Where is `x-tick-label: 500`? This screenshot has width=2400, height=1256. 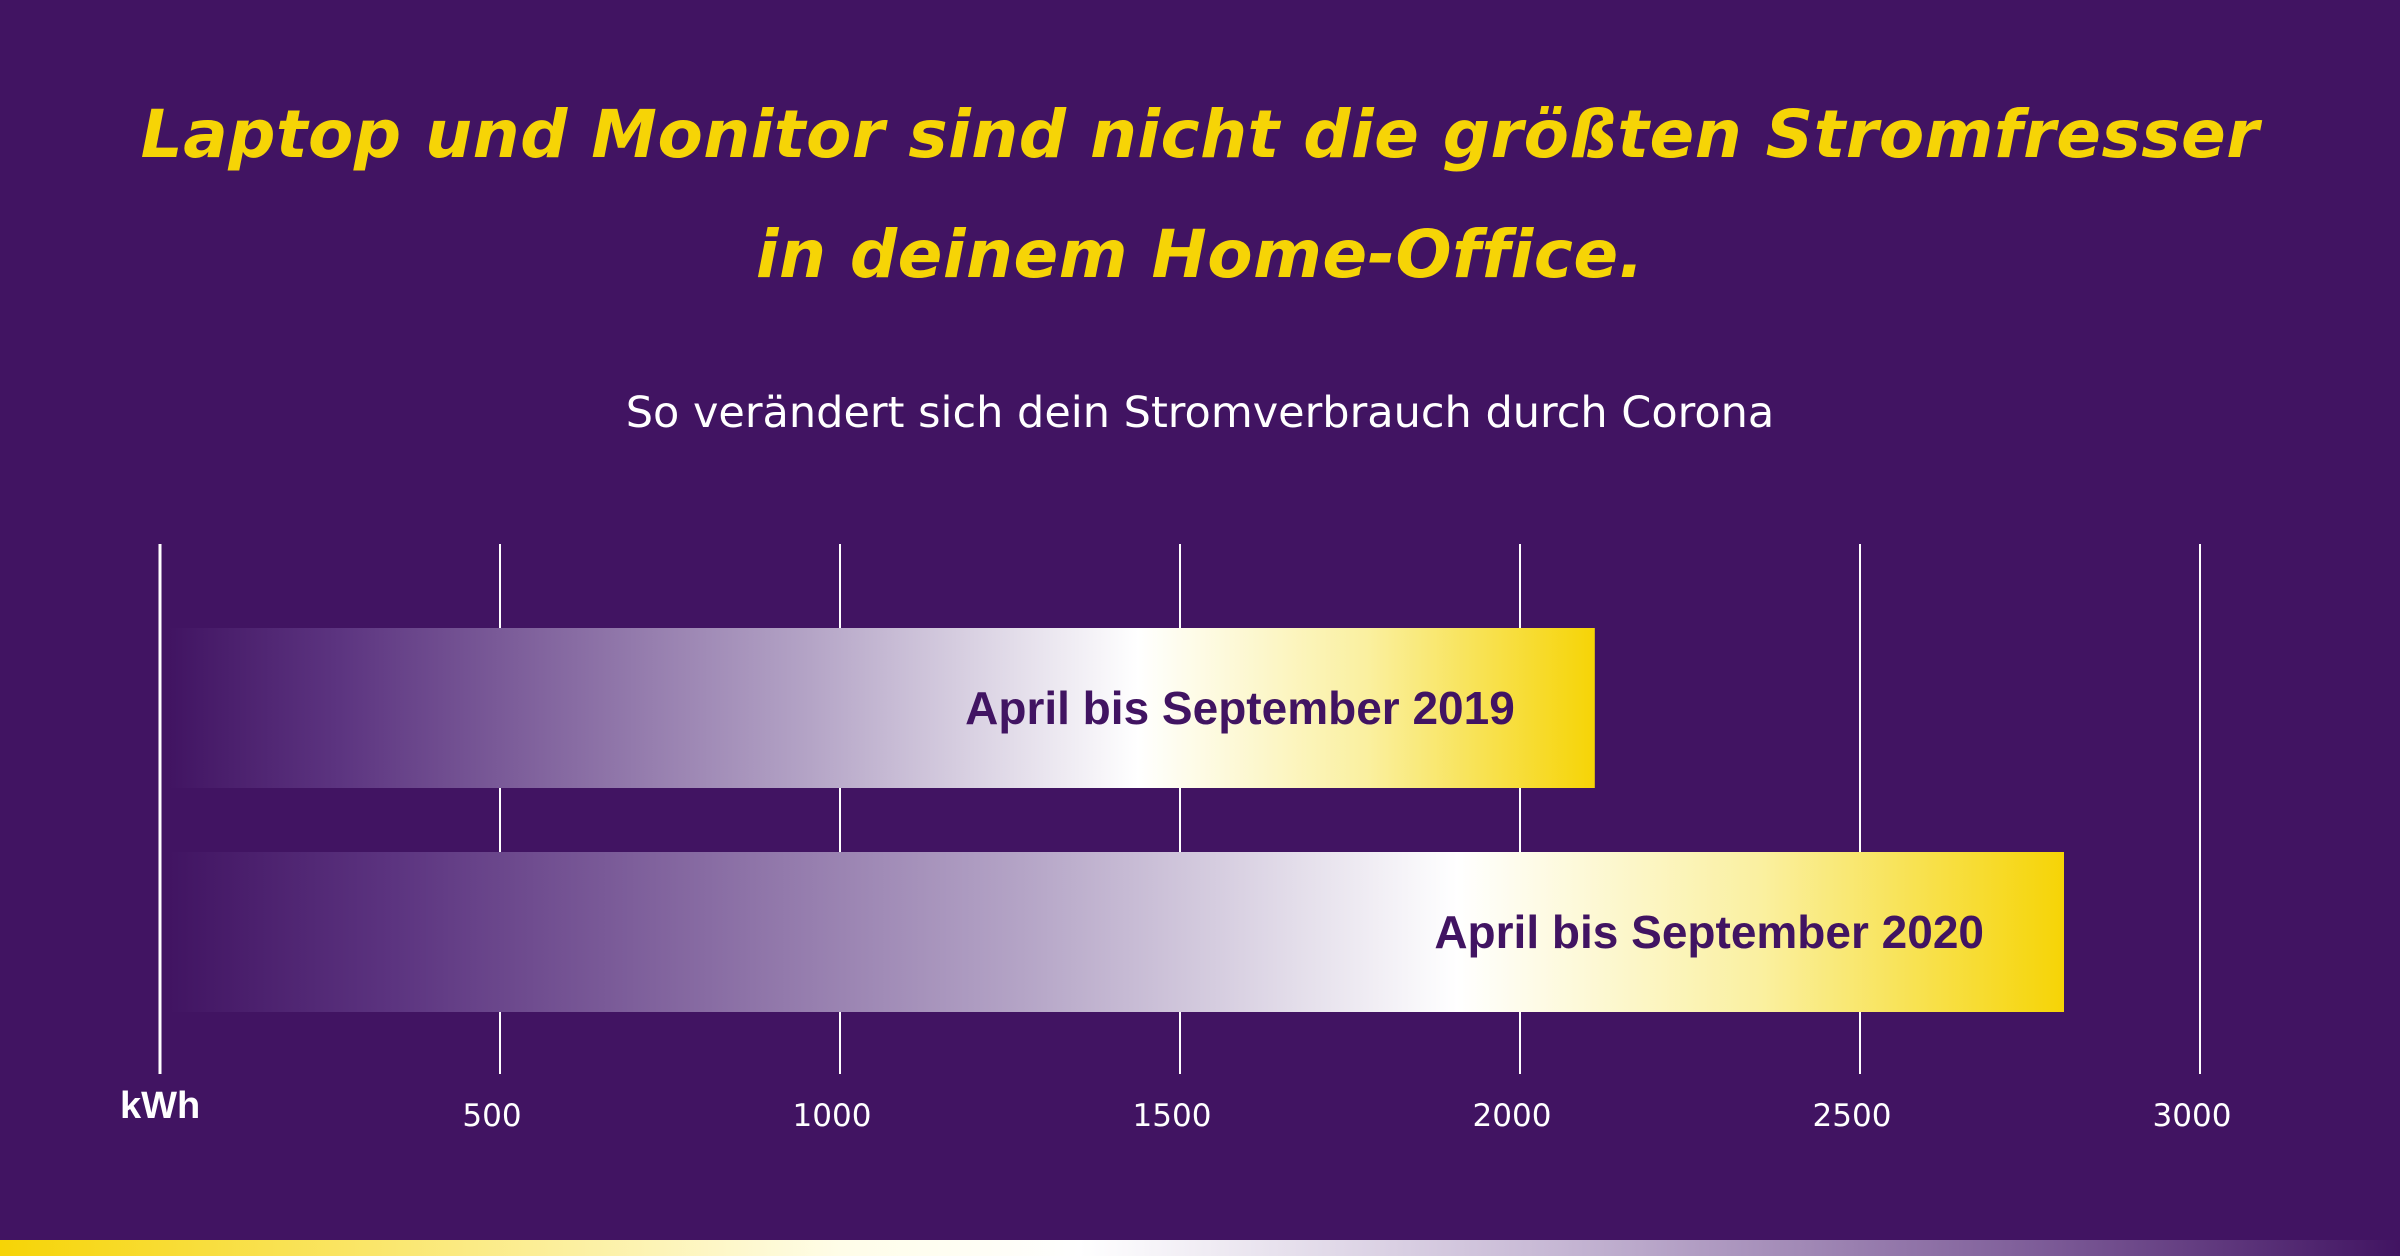
x-tick-label: 500 is located at coordinates (491, 1116).